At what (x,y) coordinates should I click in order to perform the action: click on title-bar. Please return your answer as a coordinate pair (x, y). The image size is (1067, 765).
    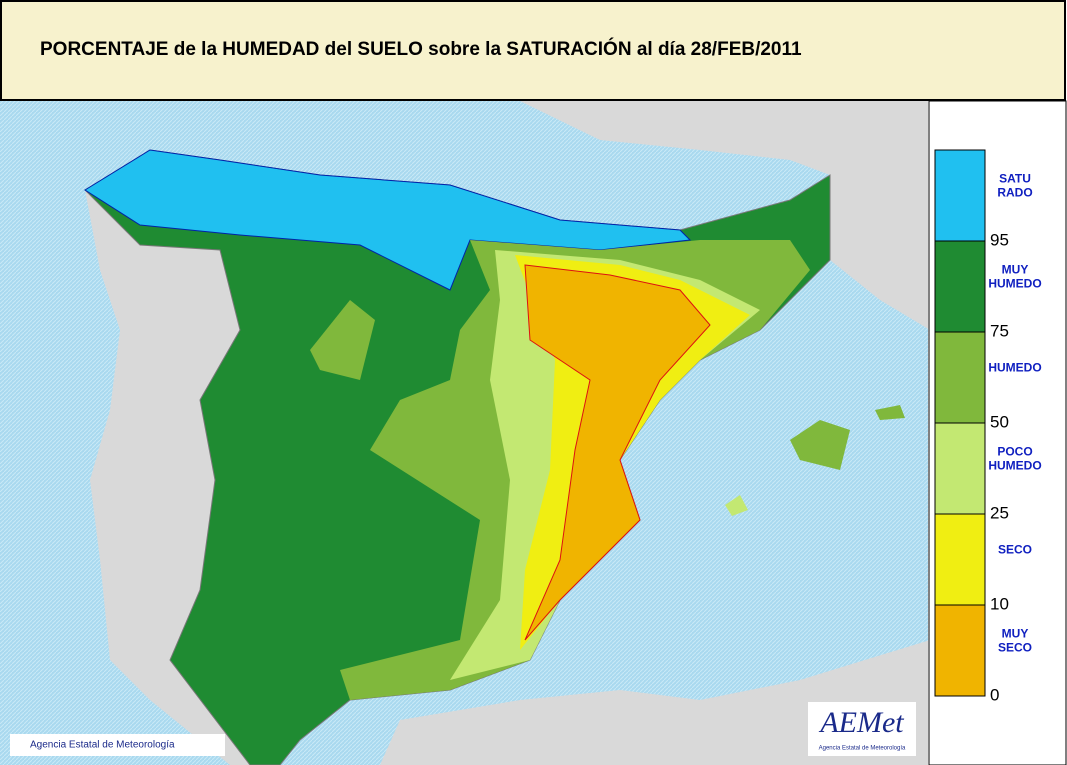
    Looking at the image, I should click on (533, 50).